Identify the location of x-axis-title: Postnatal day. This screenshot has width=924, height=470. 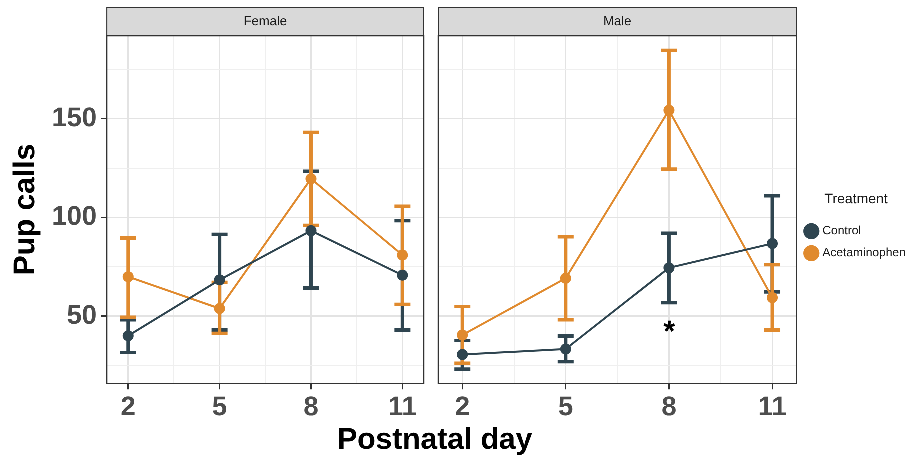
(435, 440).